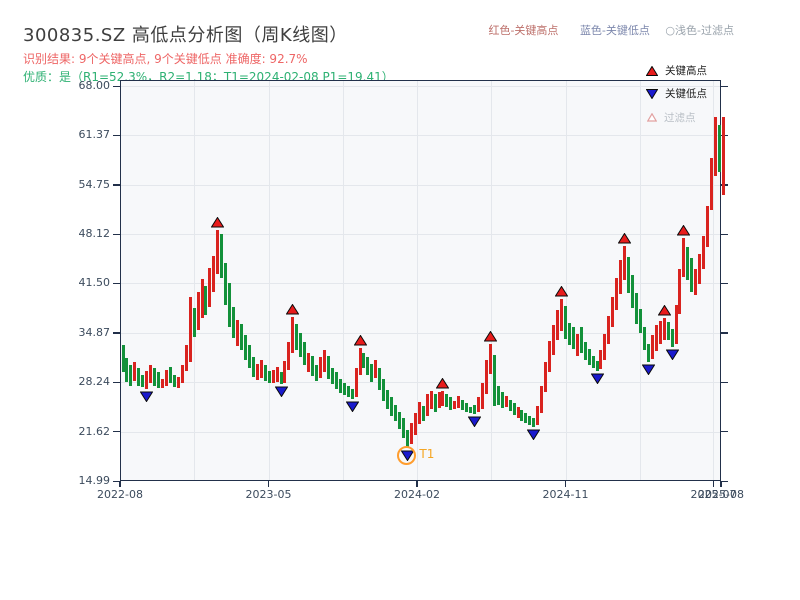  I want to click on t1-label: T1, so click(427, 453).